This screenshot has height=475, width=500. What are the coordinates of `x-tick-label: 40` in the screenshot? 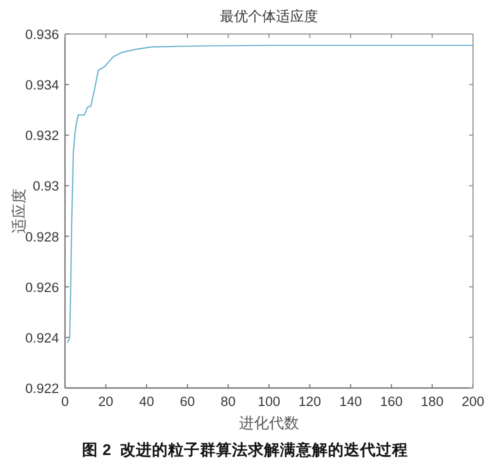 It's located at (146, 401).